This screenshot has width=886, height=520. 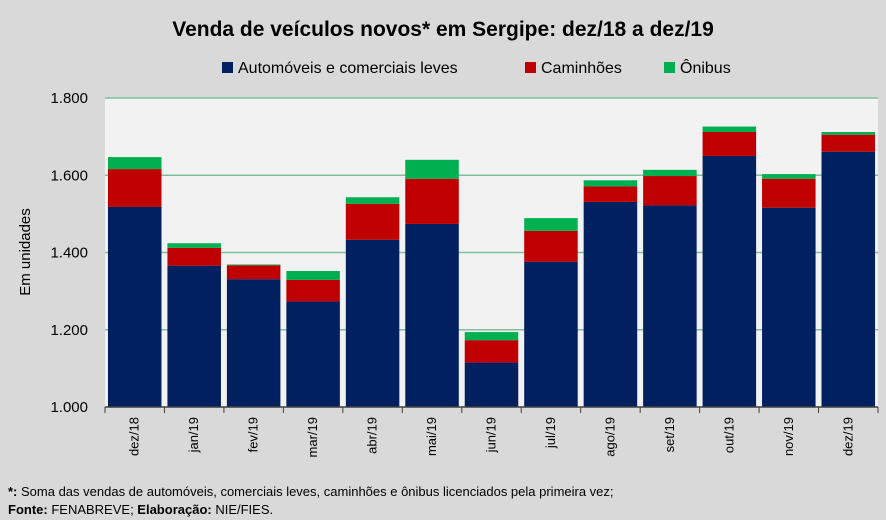 What do you see at coordinates (372, 435) in the screenshot?
I see `x-tick-label: abr/19` at bounding box center [372, 435].